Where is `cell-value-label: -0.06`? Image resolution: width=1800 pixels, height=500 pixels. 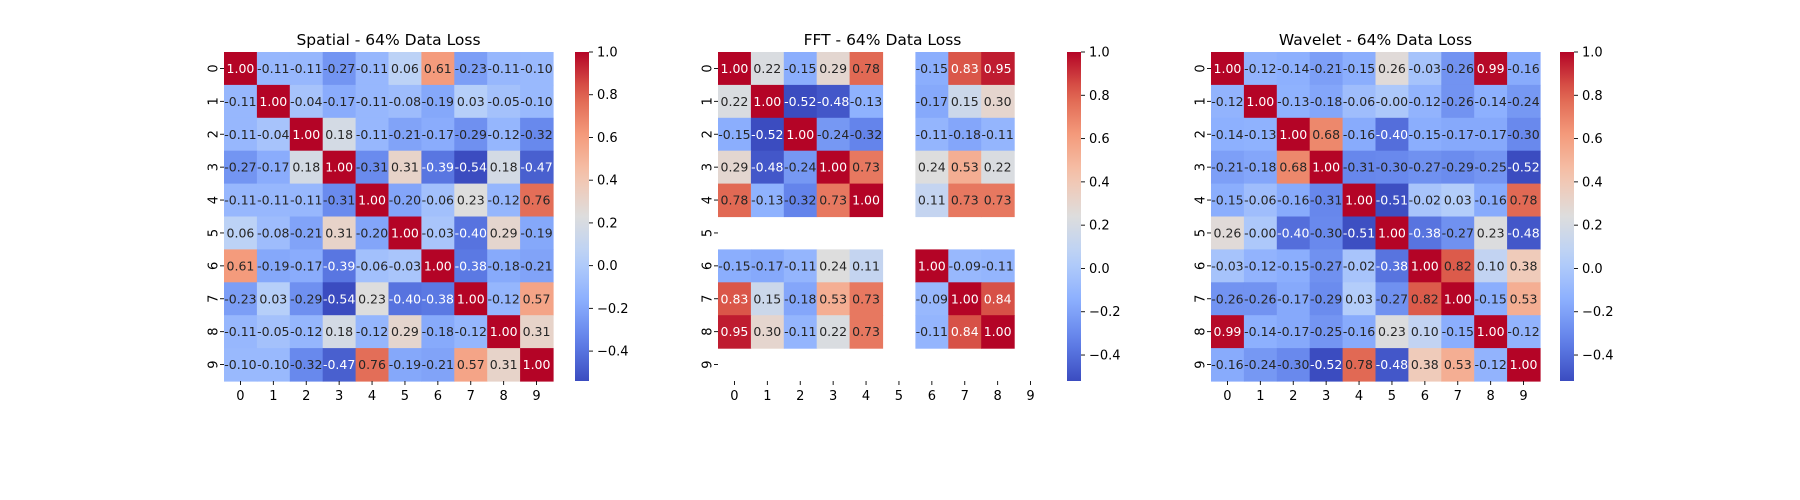
cell-value-label: -0.06 is located at coordinates (438, 200).